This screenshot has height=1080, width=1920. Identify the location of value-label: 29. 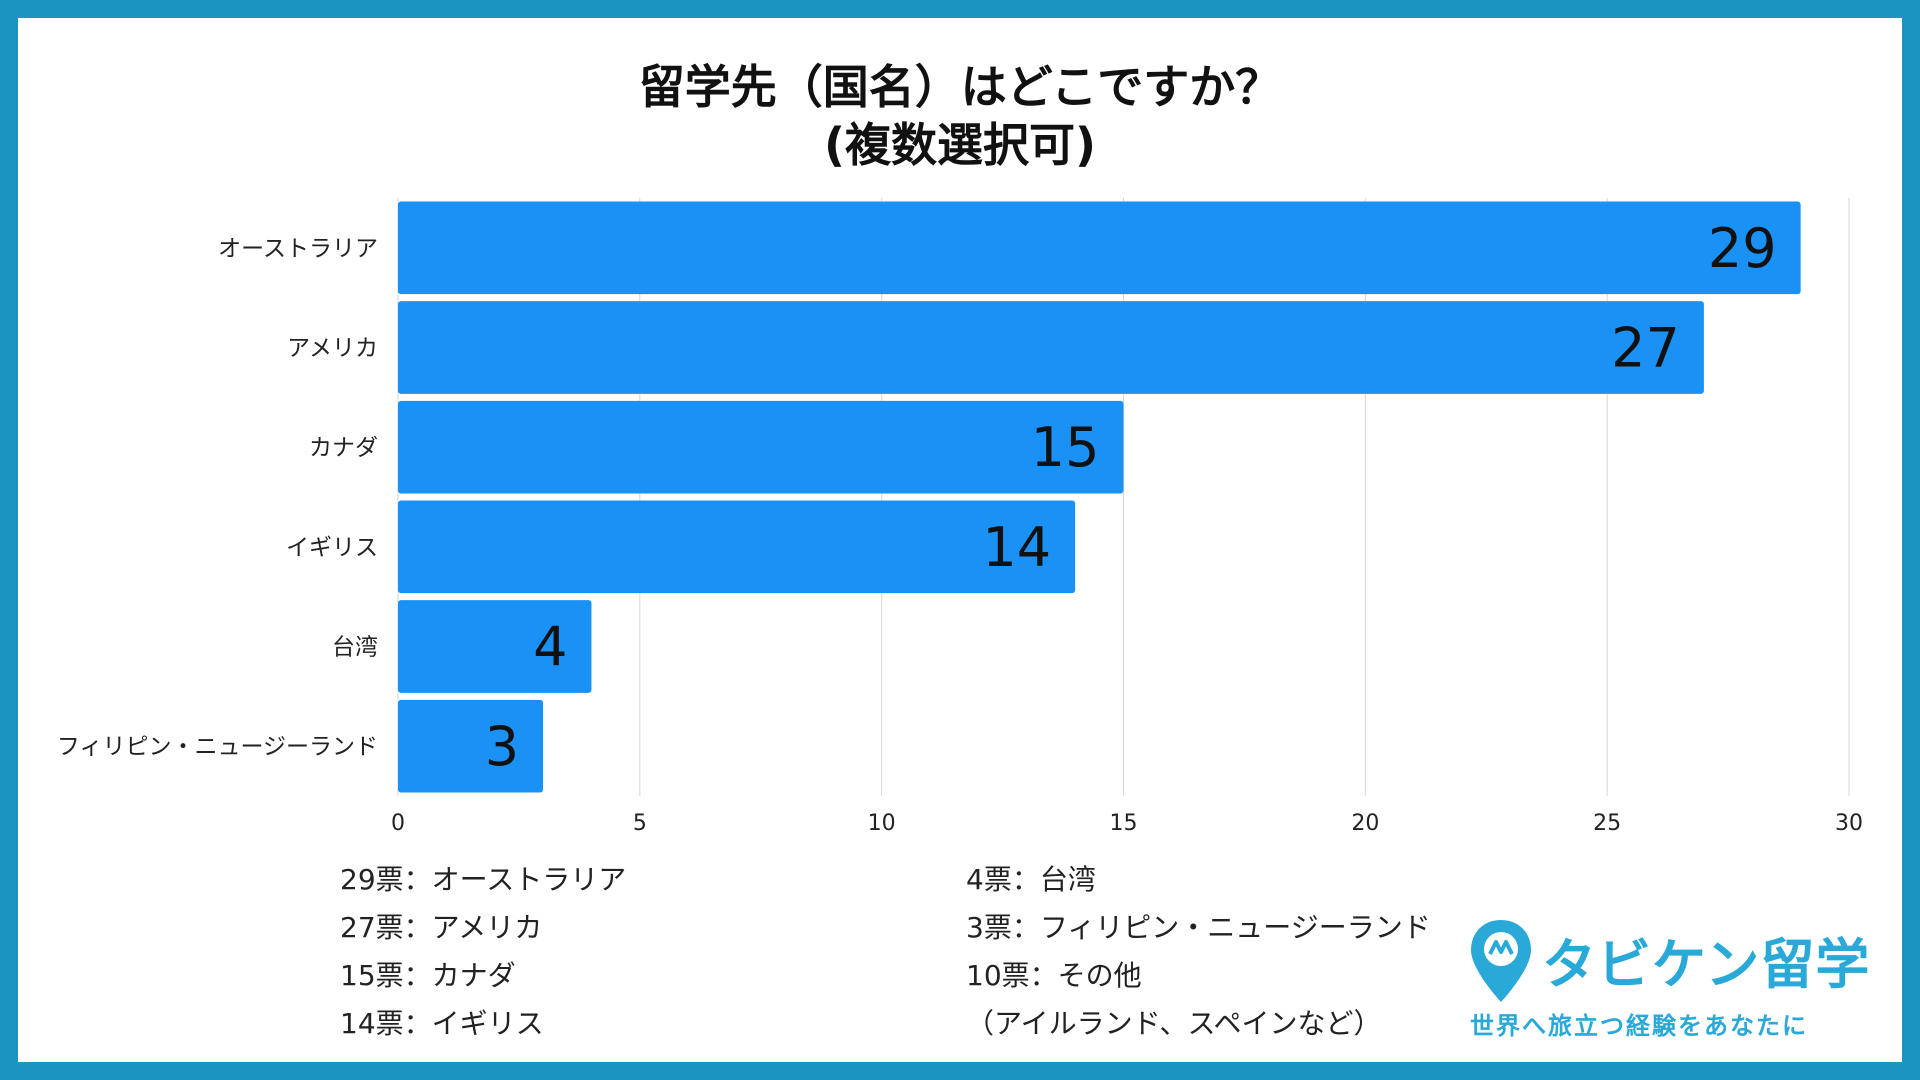
(1742, 248).